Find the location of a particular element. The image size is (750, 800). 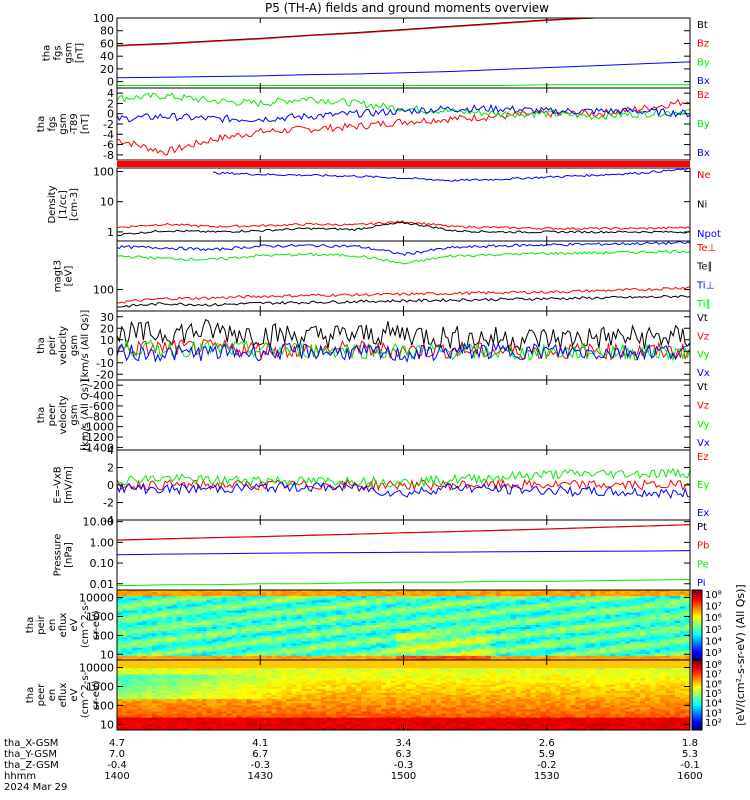

colorbar-segment is located at coordinates (697, 610).